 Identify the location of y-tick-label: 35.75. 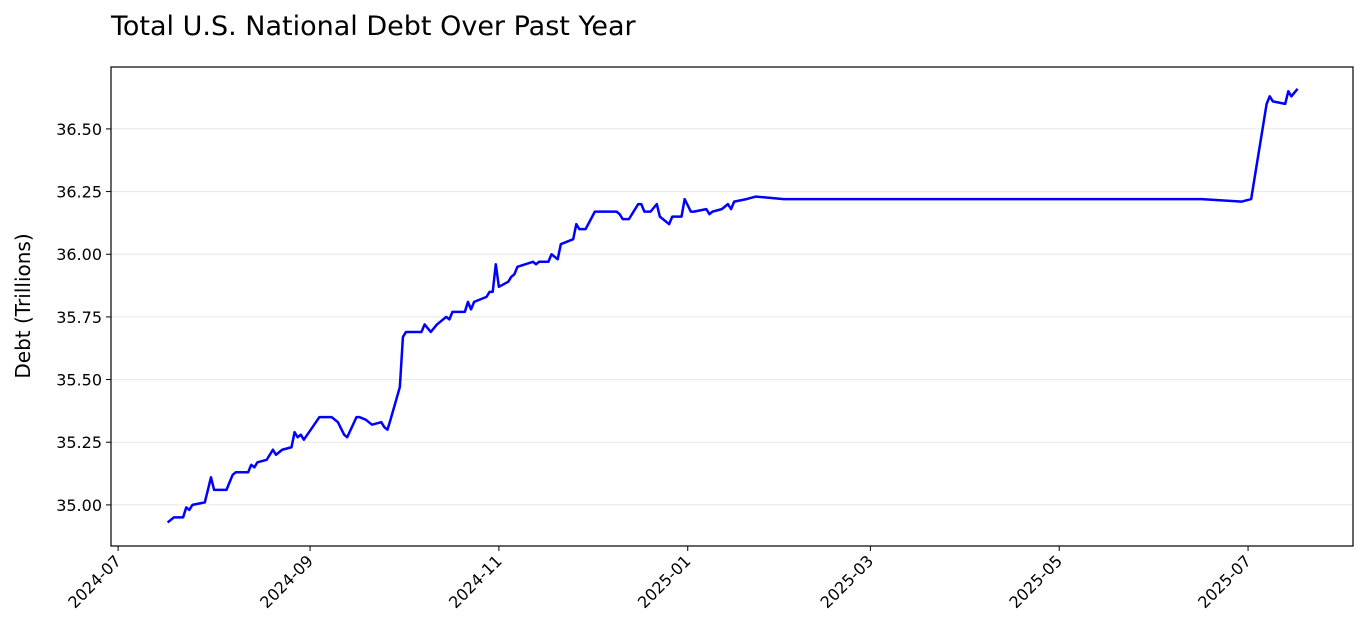
(79, 317).